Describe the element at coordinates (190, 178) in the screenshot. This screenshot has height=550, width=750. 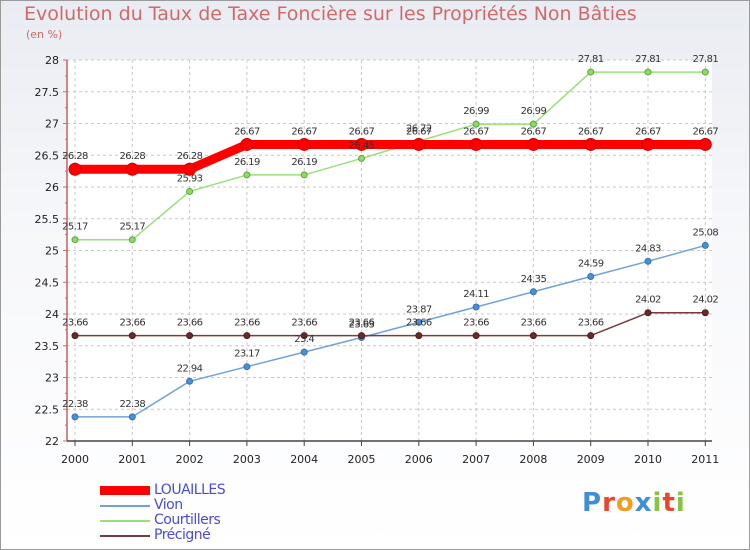
I see `data-label: 25.93` at that location.